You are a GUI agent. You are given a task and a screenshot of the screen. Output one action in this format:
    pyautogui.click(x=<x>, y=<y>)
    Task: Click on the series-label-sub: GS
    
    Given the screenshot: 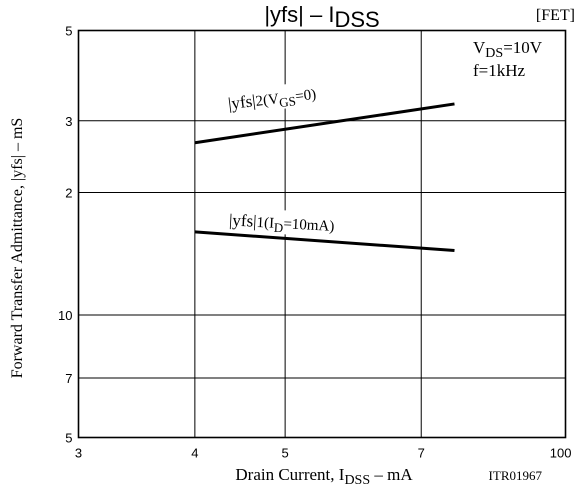 What is the action you would take?
    pyautogui.click(x=287, y=101)
    